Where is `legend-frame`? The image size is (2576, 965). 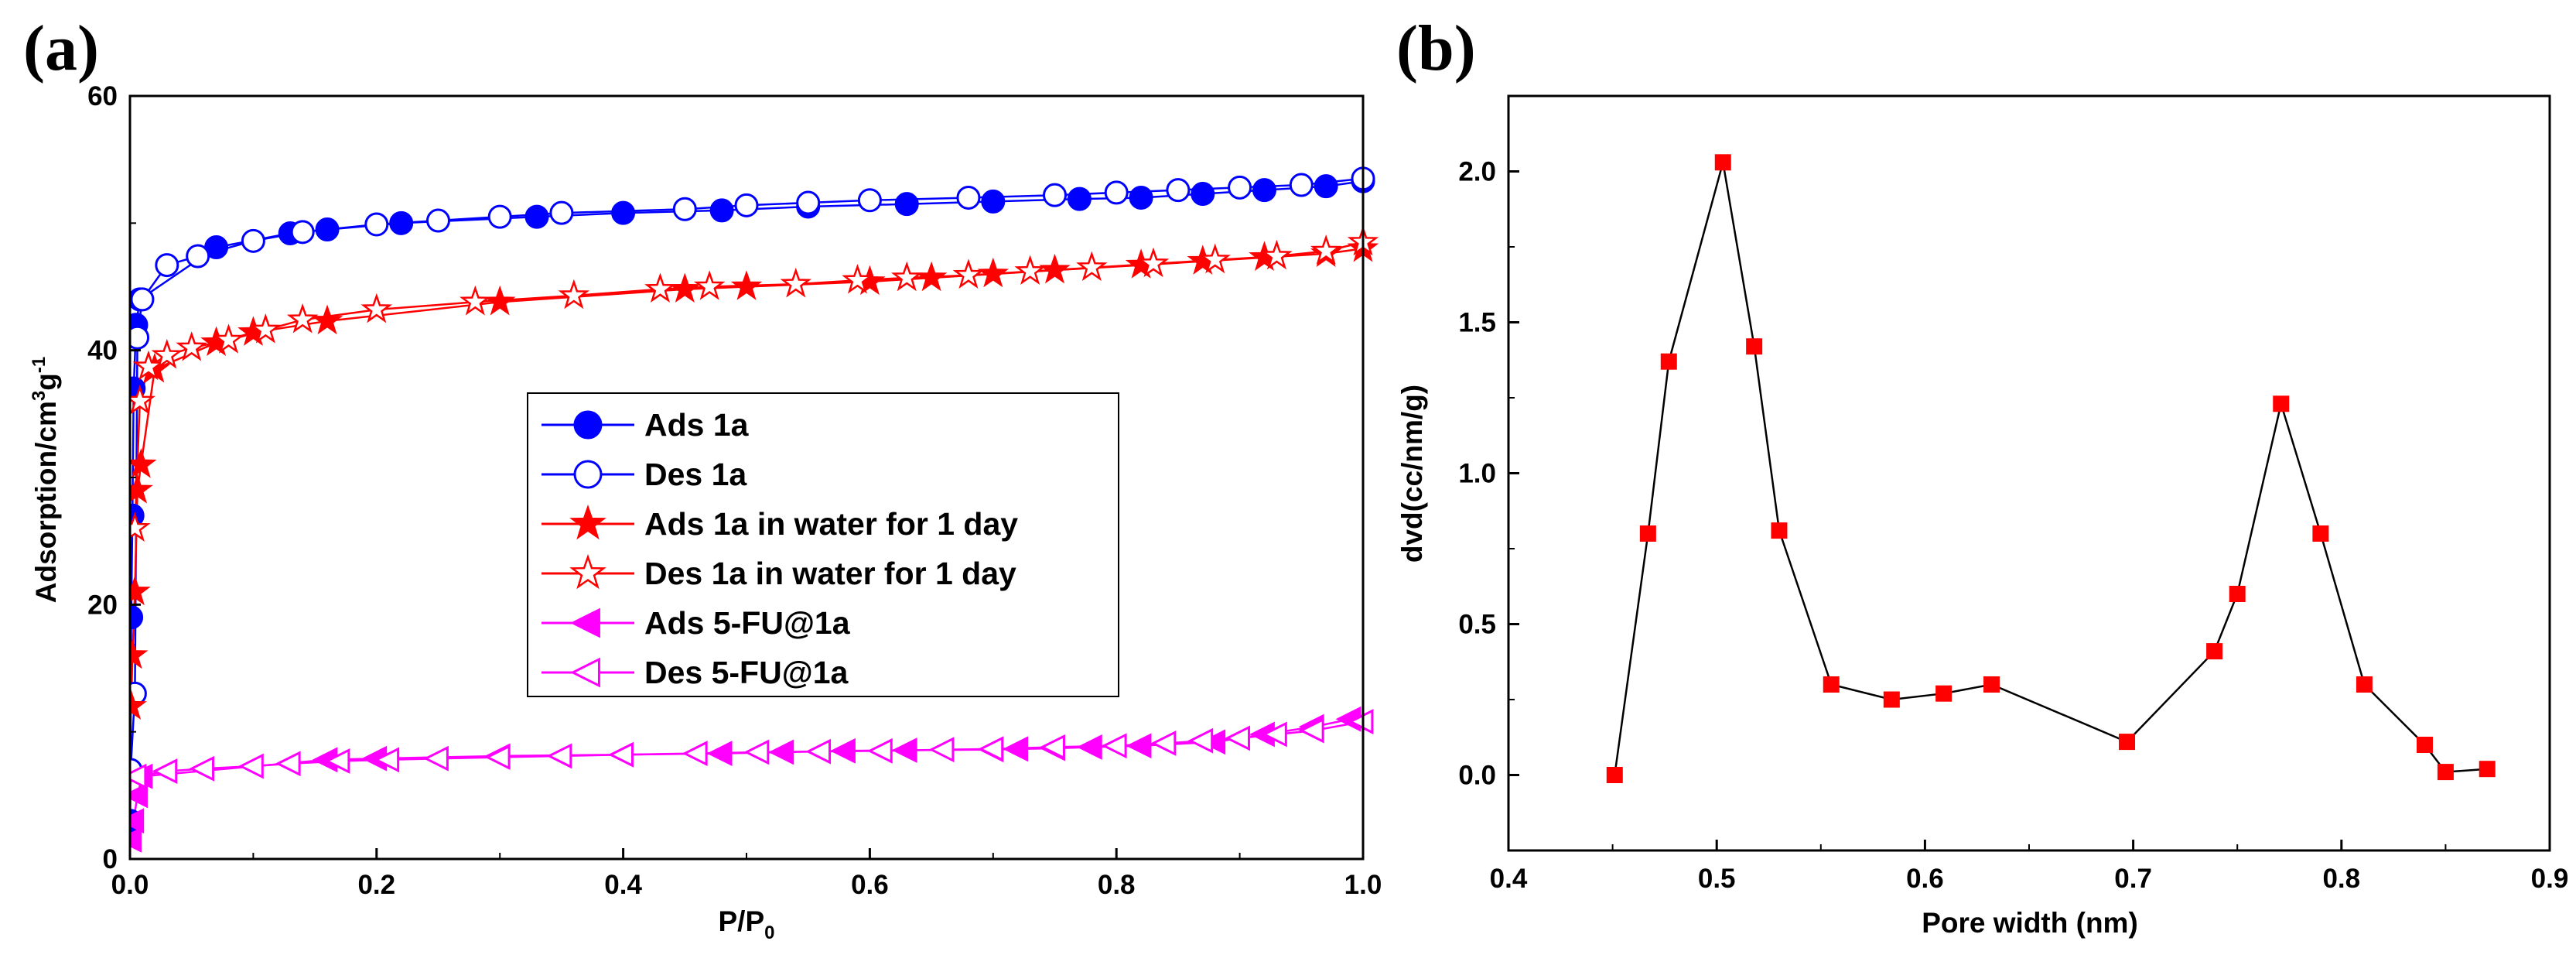
legend-frame is located at coordinates (823, 544).